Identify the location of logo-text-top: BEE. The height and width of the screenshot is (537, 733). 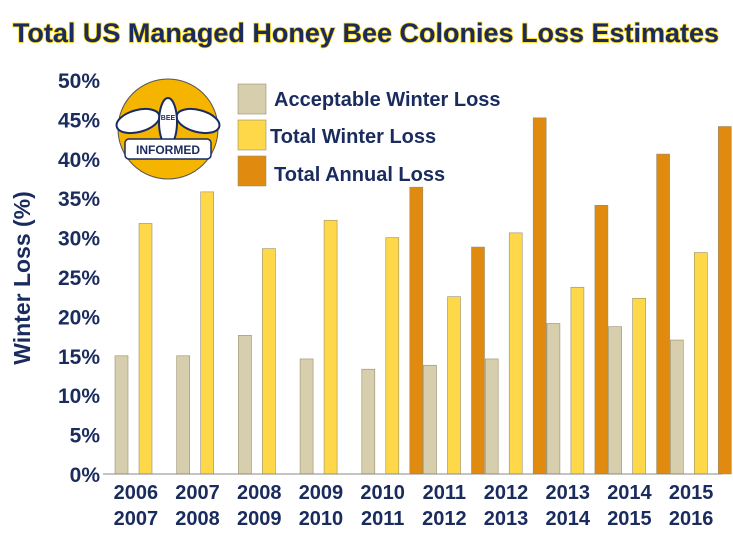
(168, 118).